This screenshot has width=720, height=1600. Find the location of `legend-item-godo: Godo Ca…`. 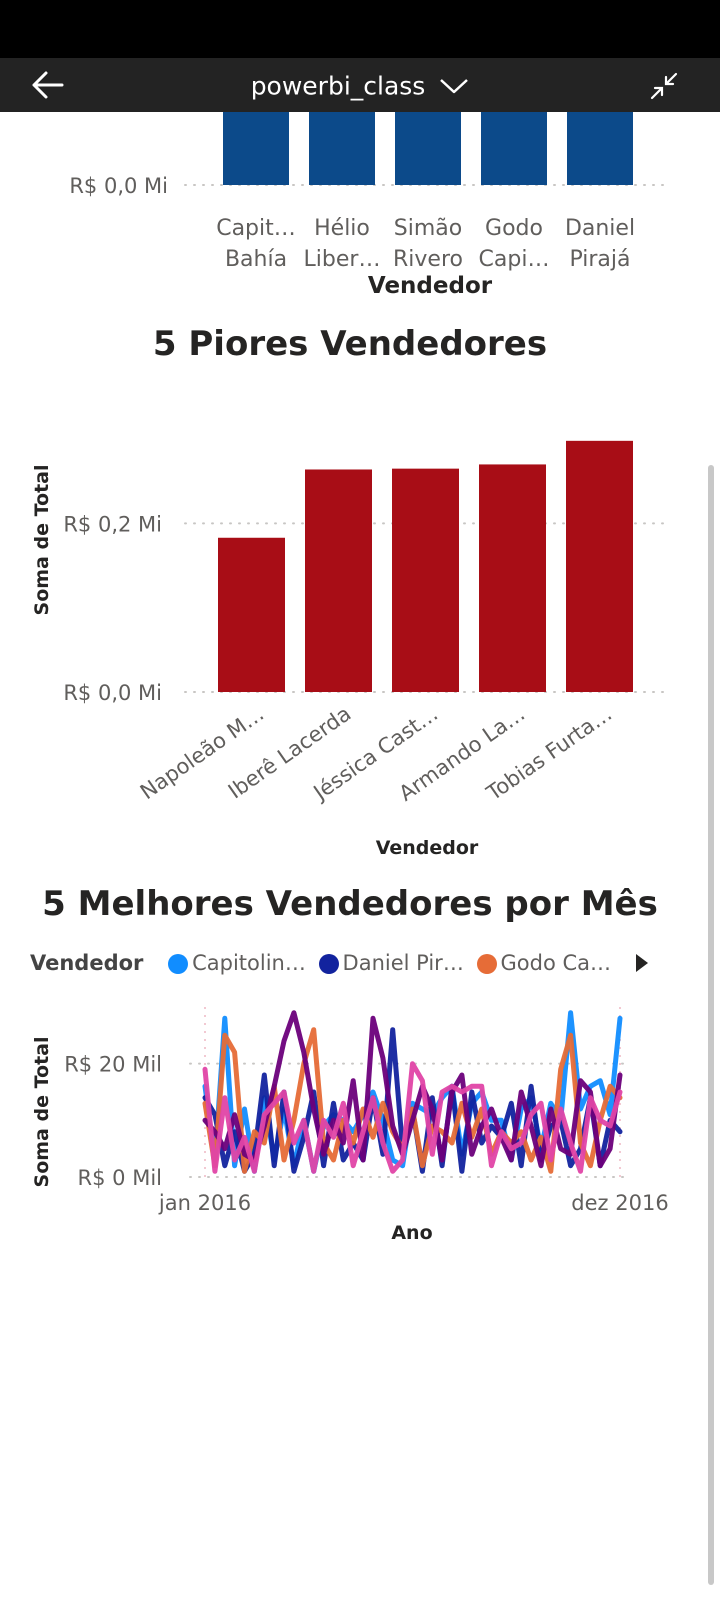

legend-item-godo: Godo Ca… is located at coordinates (544, 963).